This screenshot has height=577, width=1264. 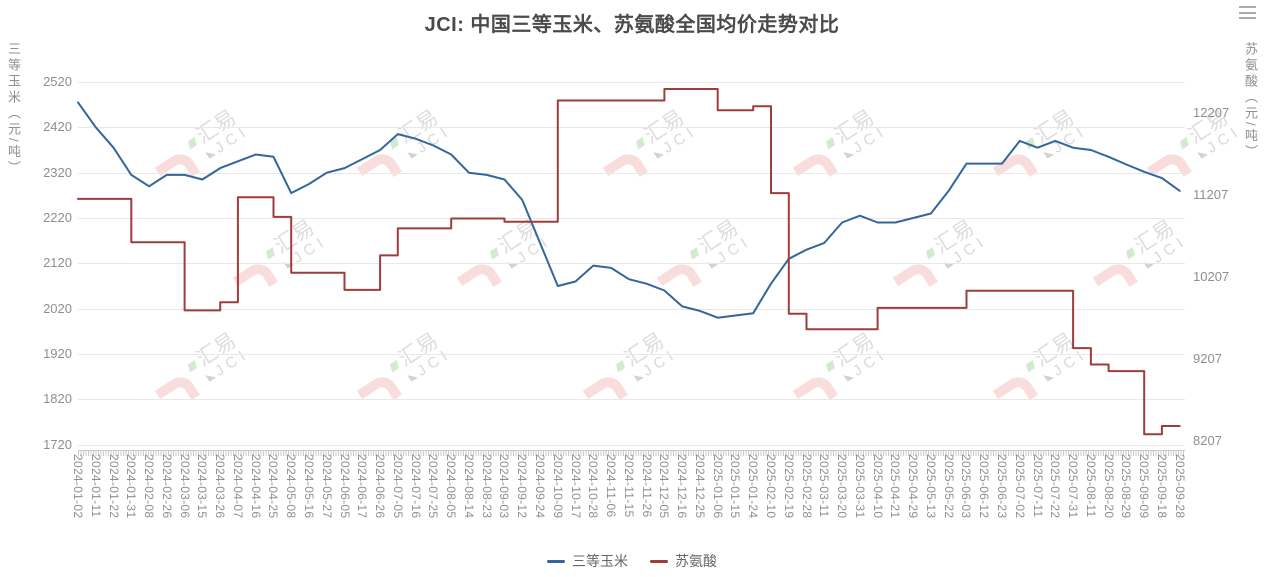 What do you see at coordinates (57, 353) in the screenshot?
I see `left-axis-tick-label: 1920` at bounding box center [57, 353].